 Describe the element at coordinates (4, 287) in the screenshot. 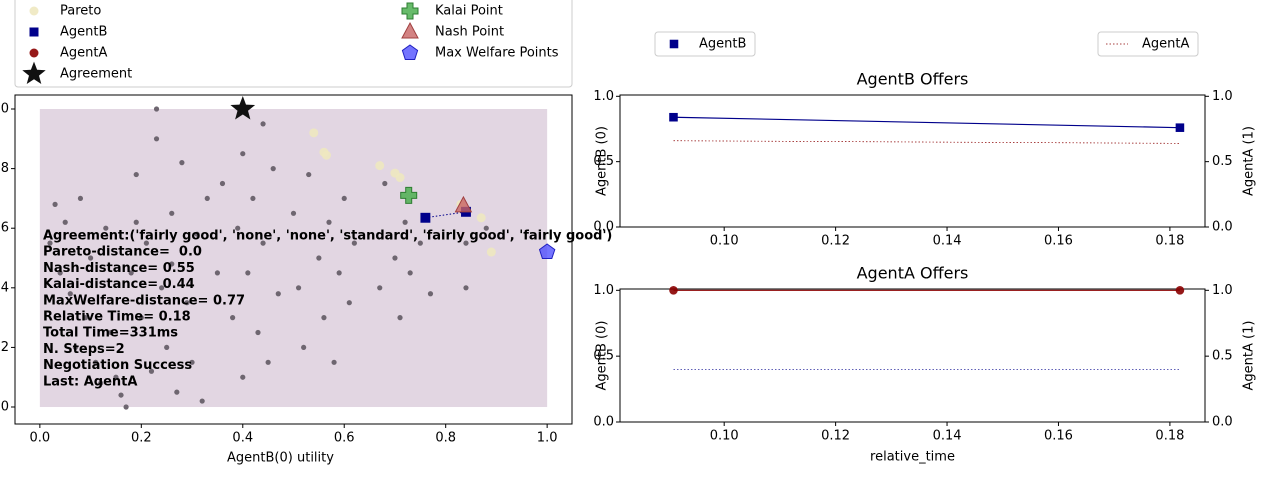

I see `y-tick-label: 0.4` at that location.